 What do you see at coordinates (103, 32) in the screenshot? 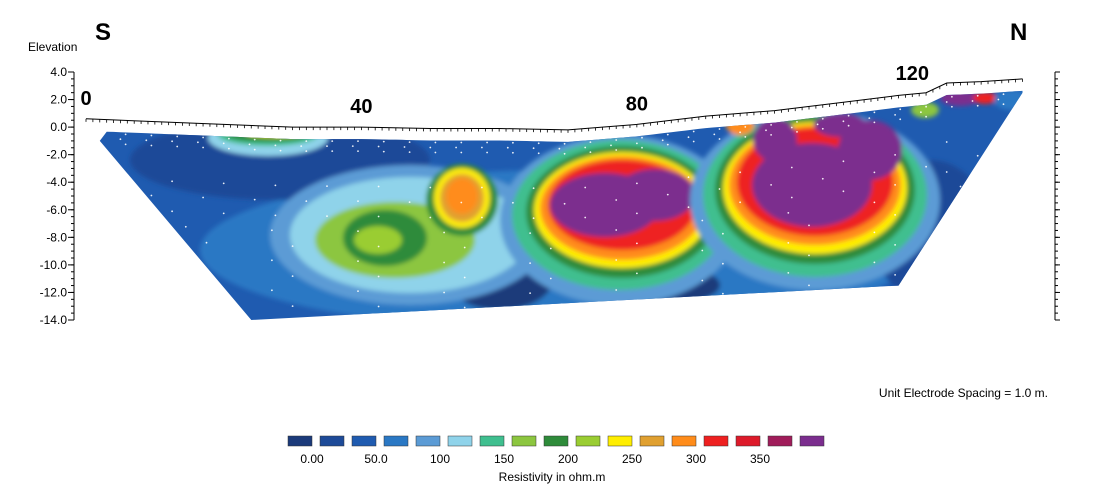
I see `direction-left-label: S` at bounding box center [103, 32].